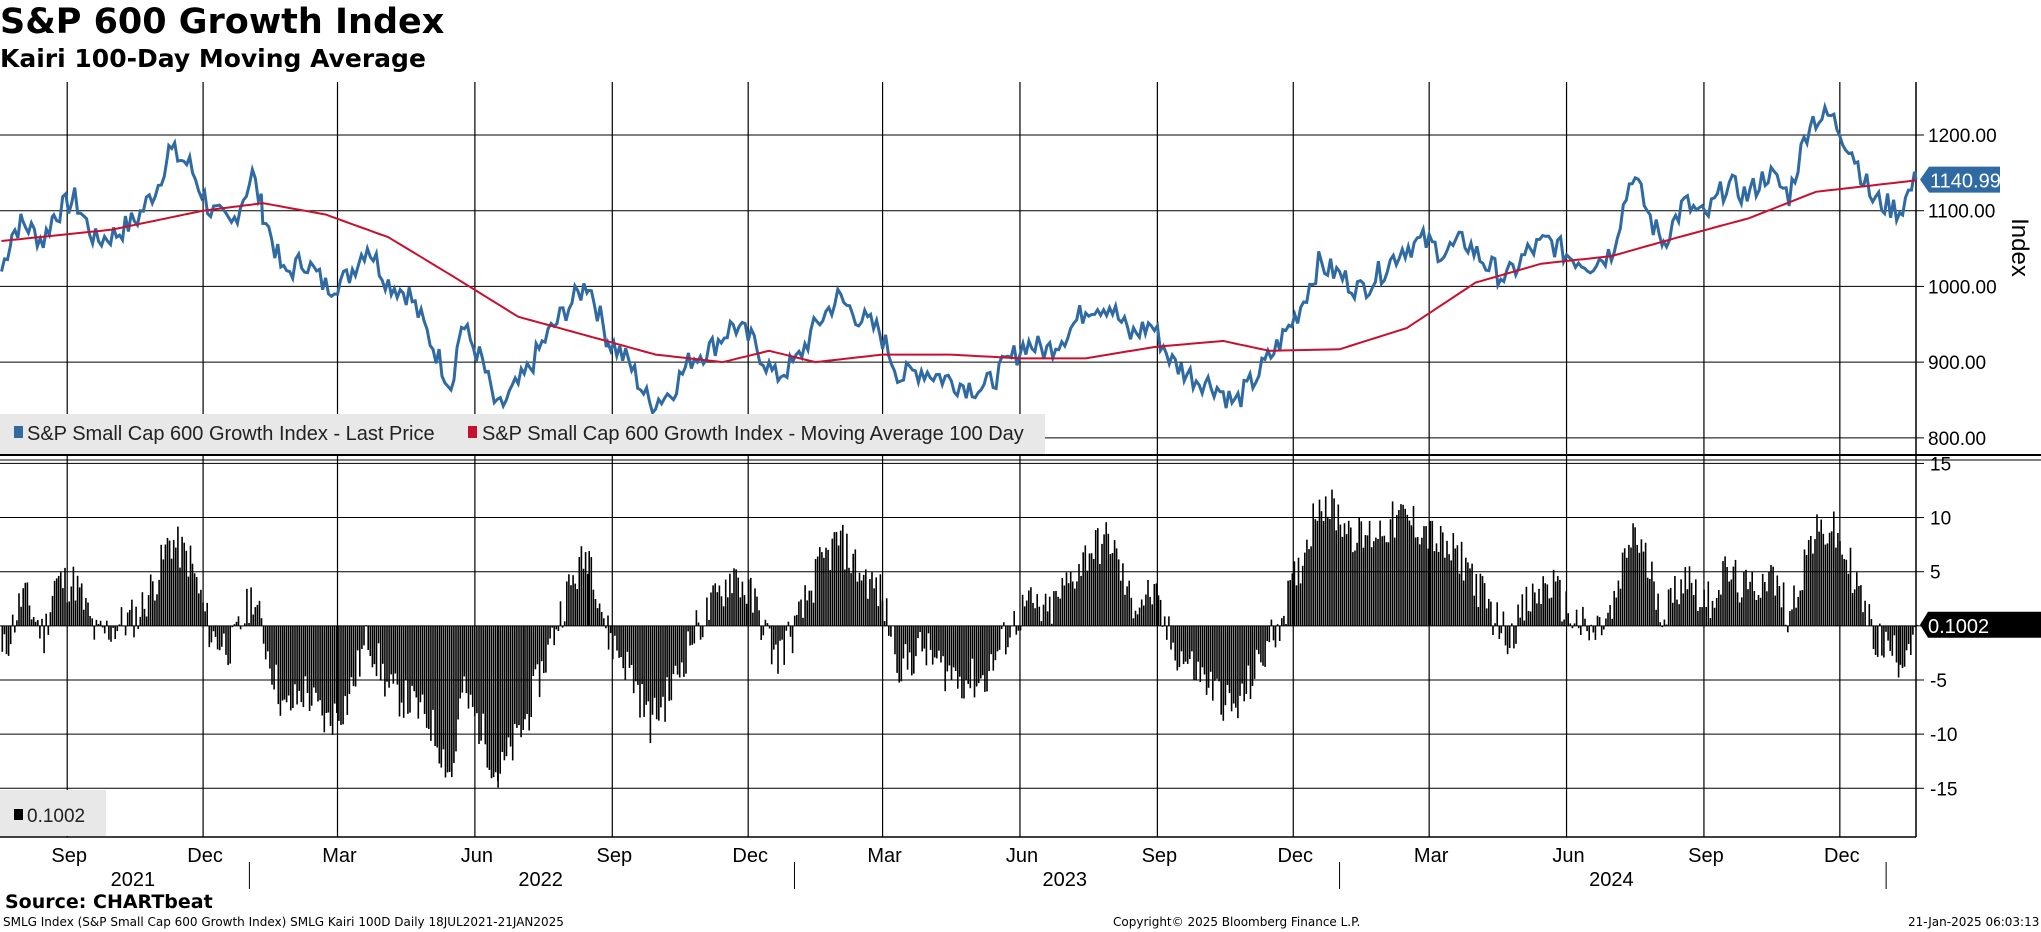  What do you see at coordinates (1940, 519) in the screenshot?
I see `lower-tick-label: 10` at bounding box center [1940, 519].